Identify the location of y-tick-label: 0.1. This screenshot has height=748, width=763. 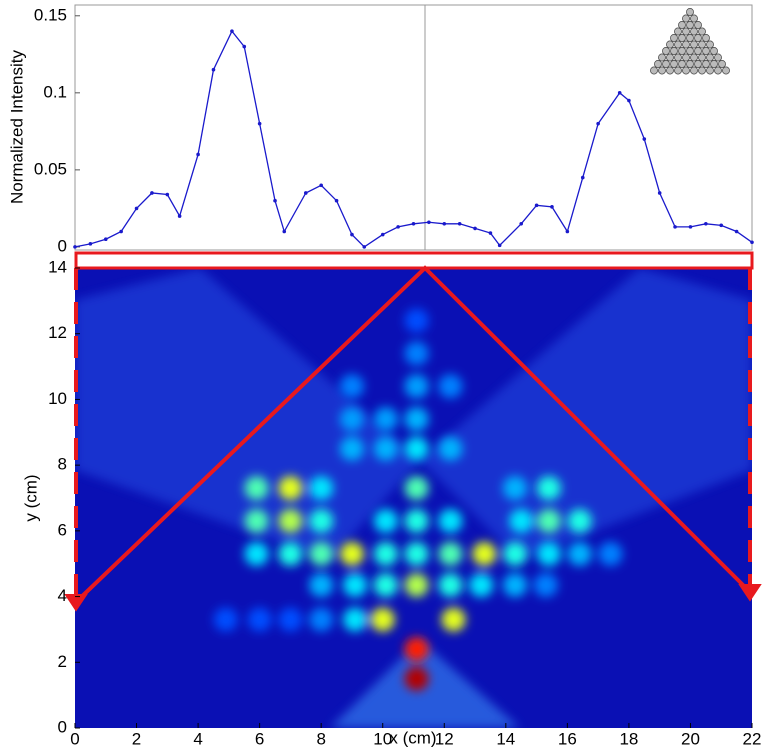
(55, 91).